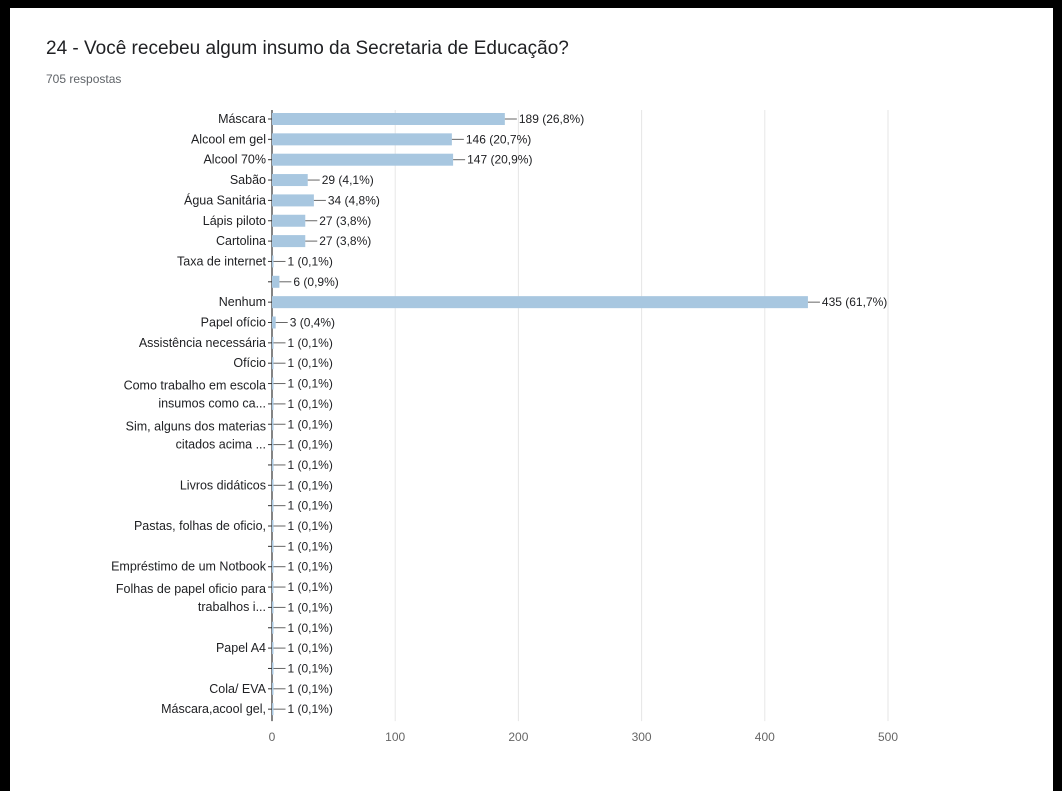 The image size is (1062, 791). What do you see at coordinates (241, 648) in the screenshot?
I see `category-label: Papel A4` at bounding box center [241, 648].